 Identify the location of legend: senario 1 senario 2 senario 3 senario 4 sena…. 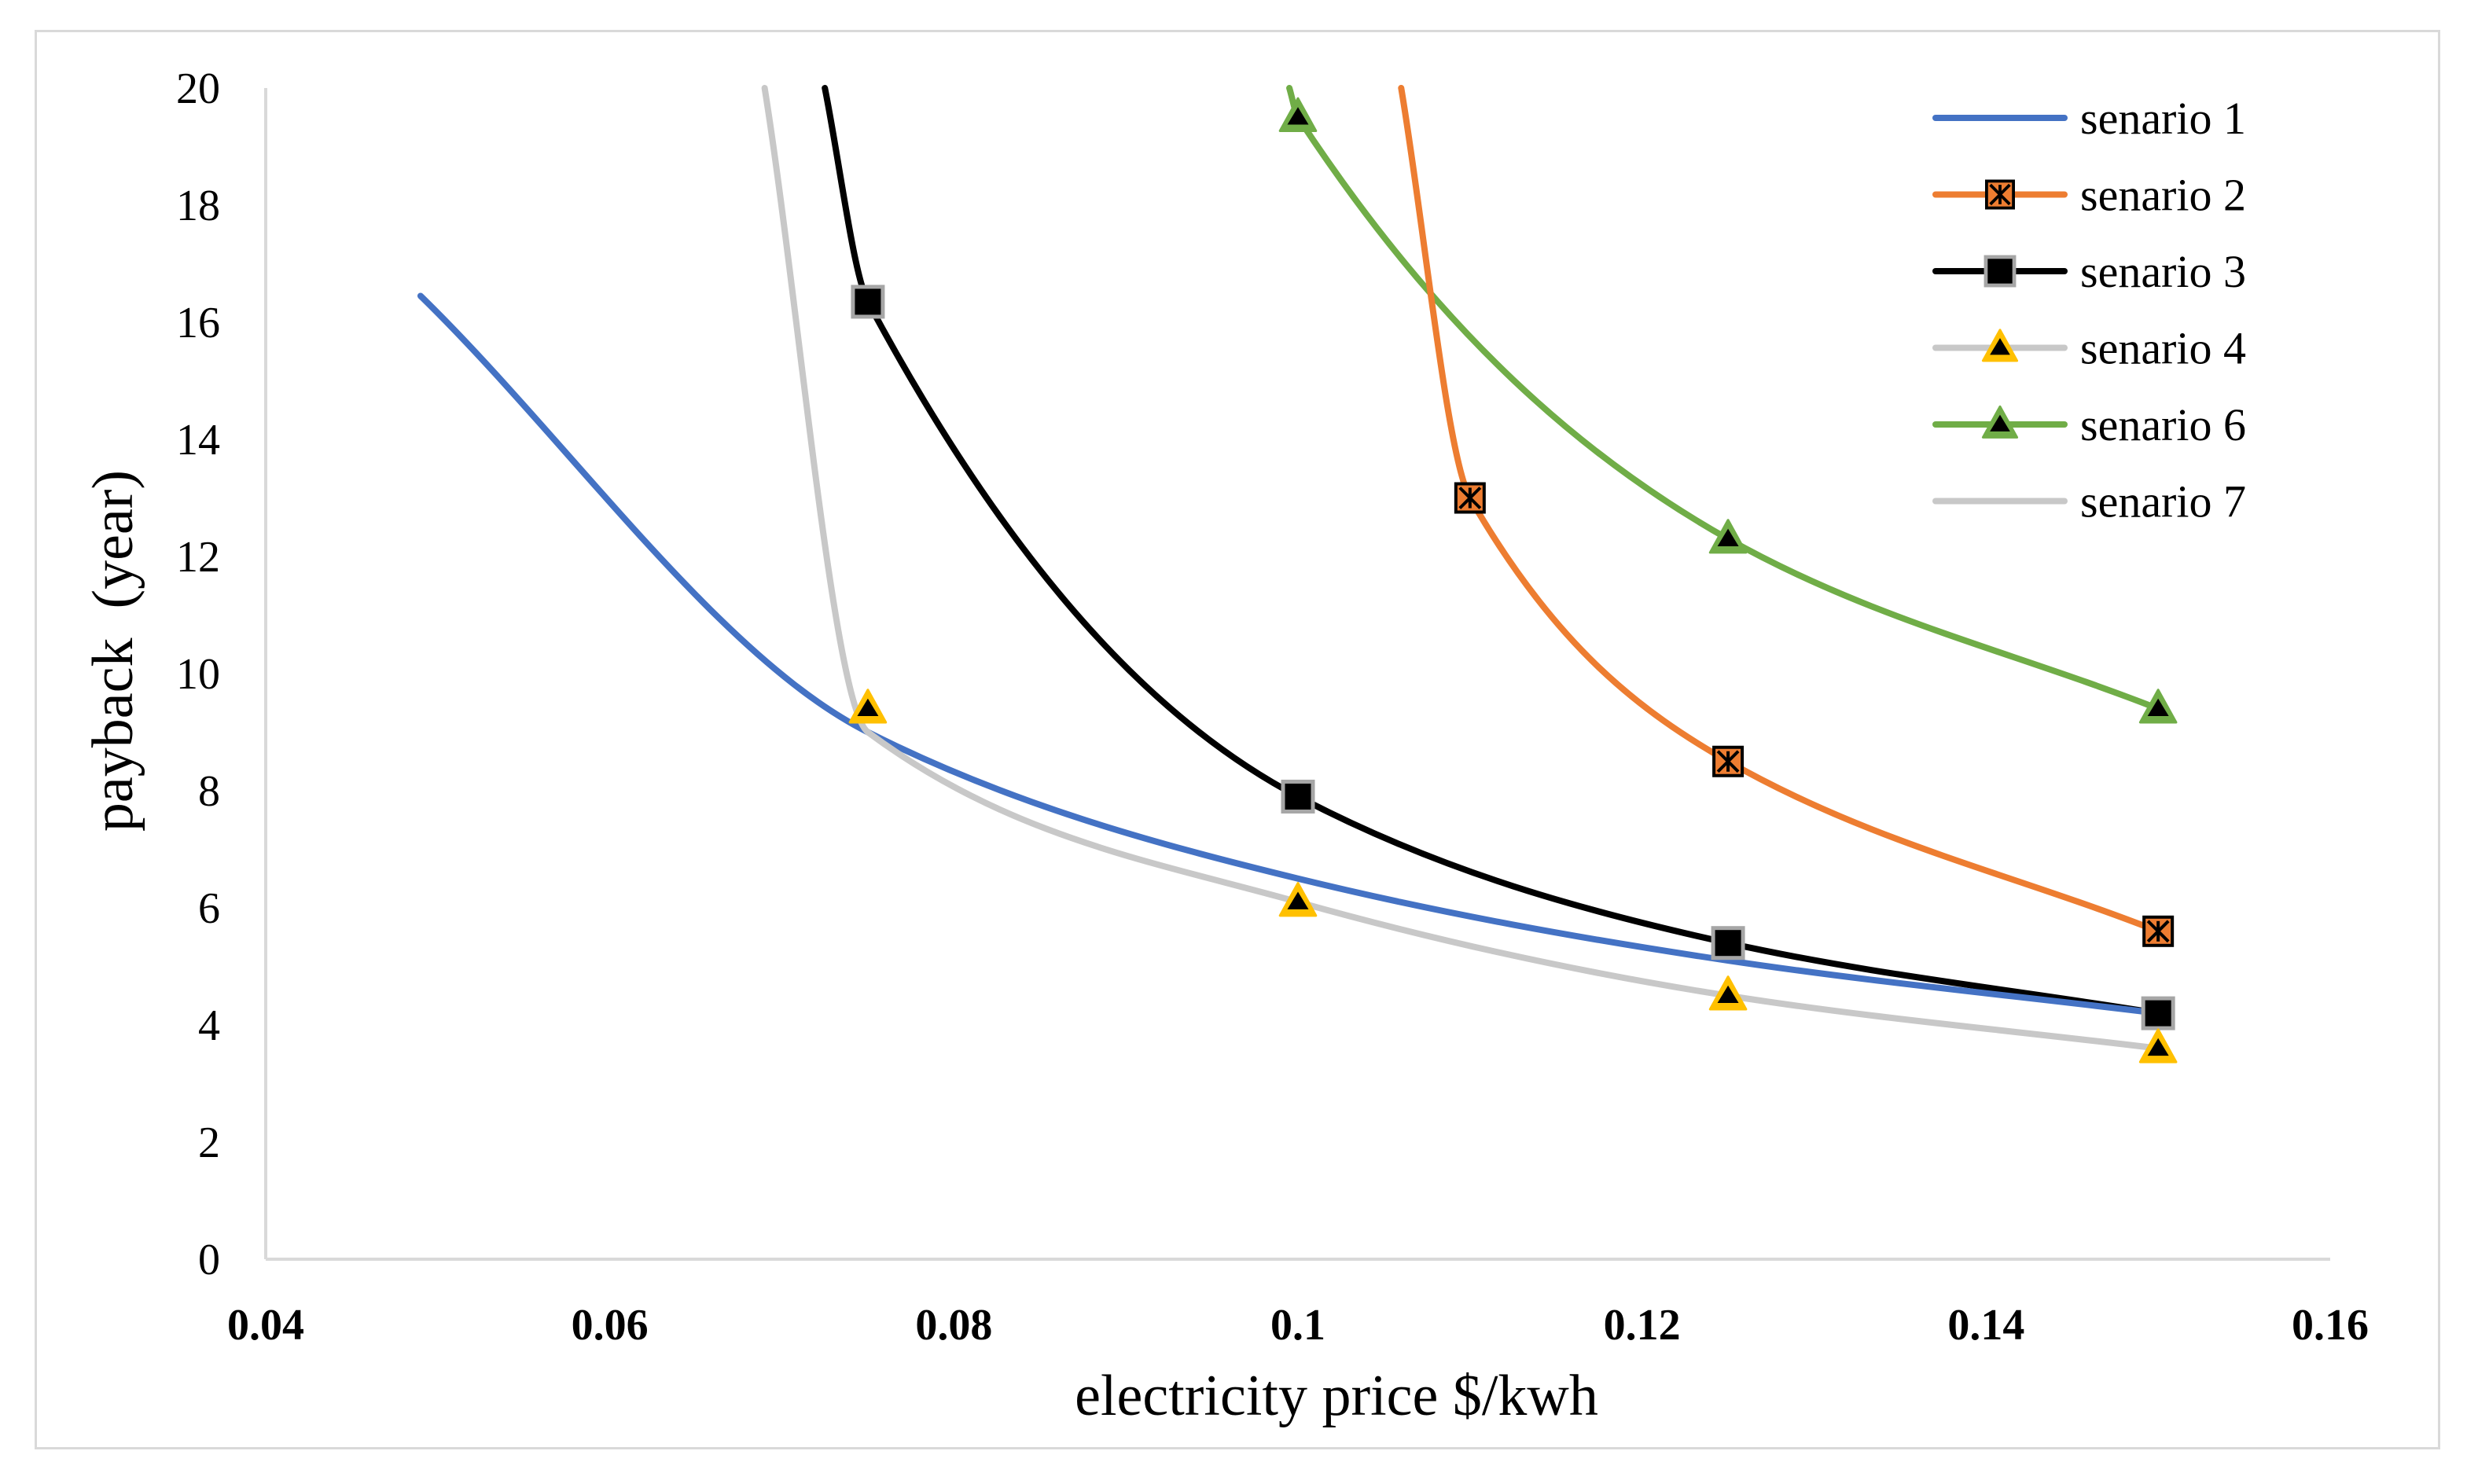
(2089, 310).